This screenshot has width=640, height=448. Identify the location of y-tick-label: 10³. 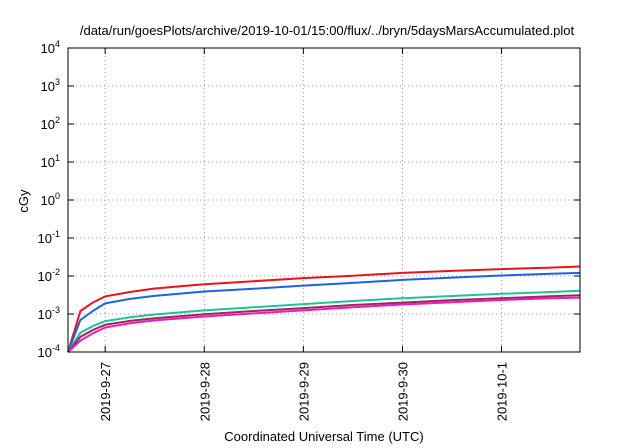
(50, 85).